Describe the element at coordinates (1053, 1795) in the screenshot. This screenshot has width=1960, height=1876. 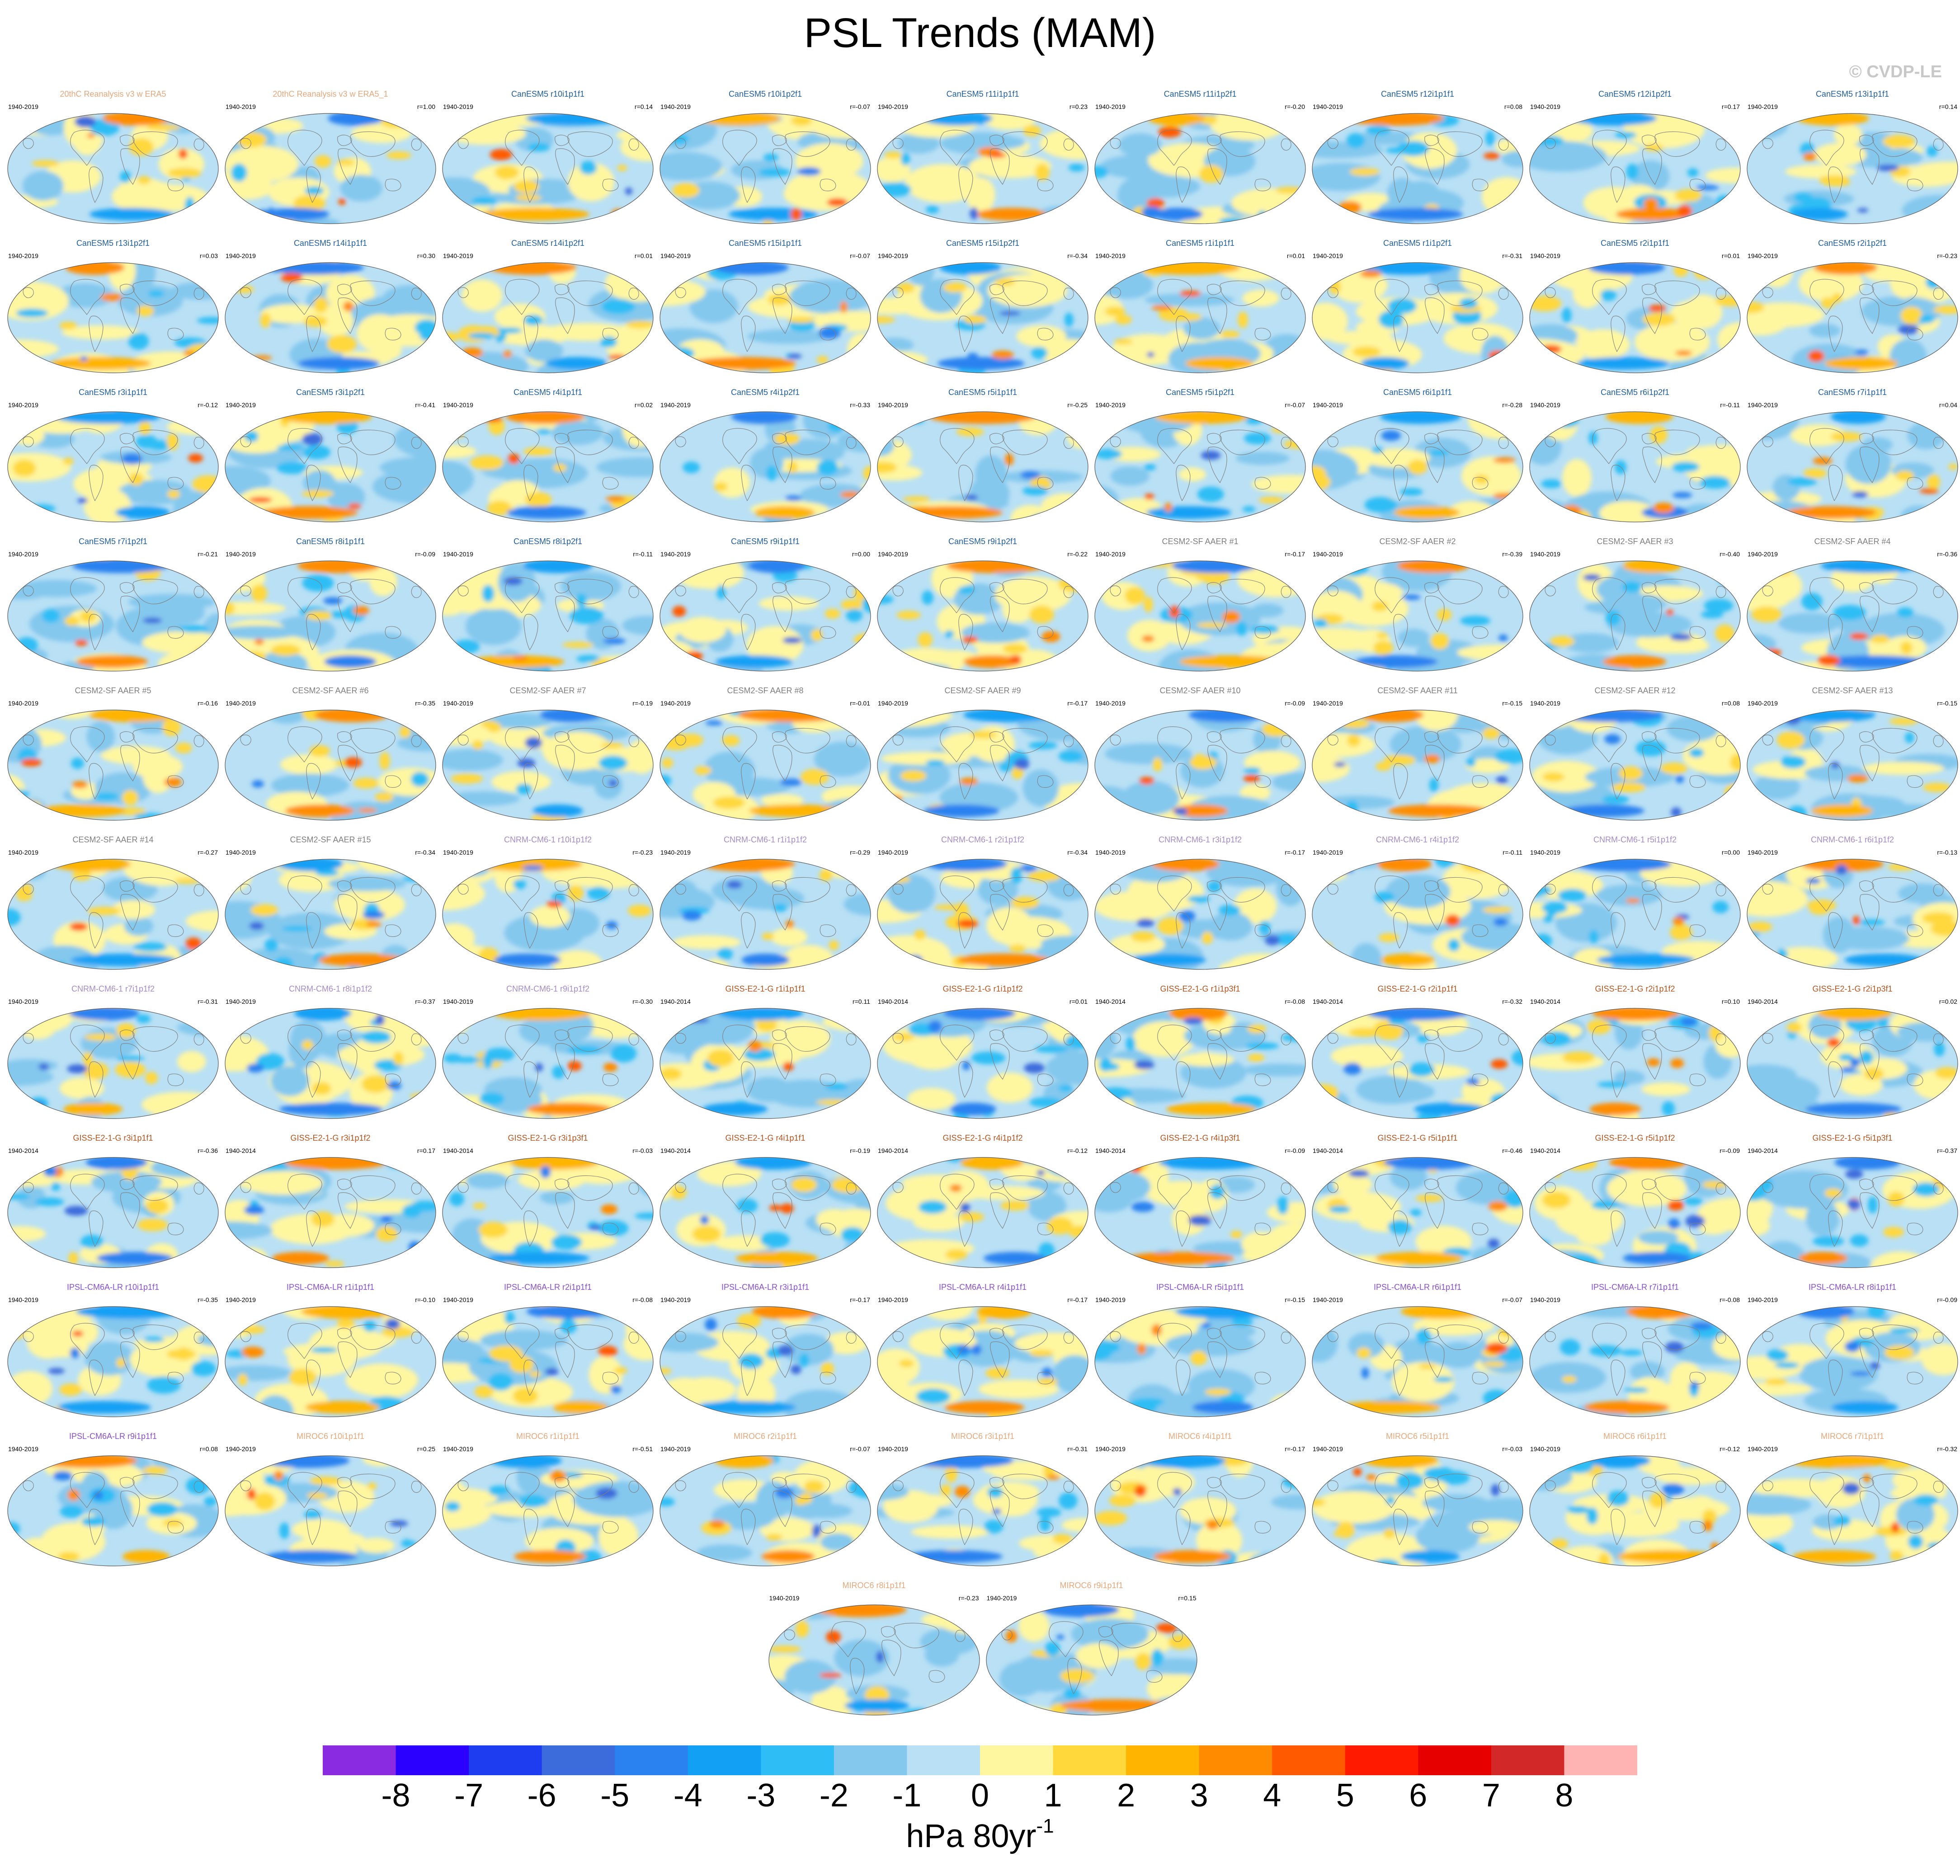
I see `colorbar-tick-label: 1` at that location.